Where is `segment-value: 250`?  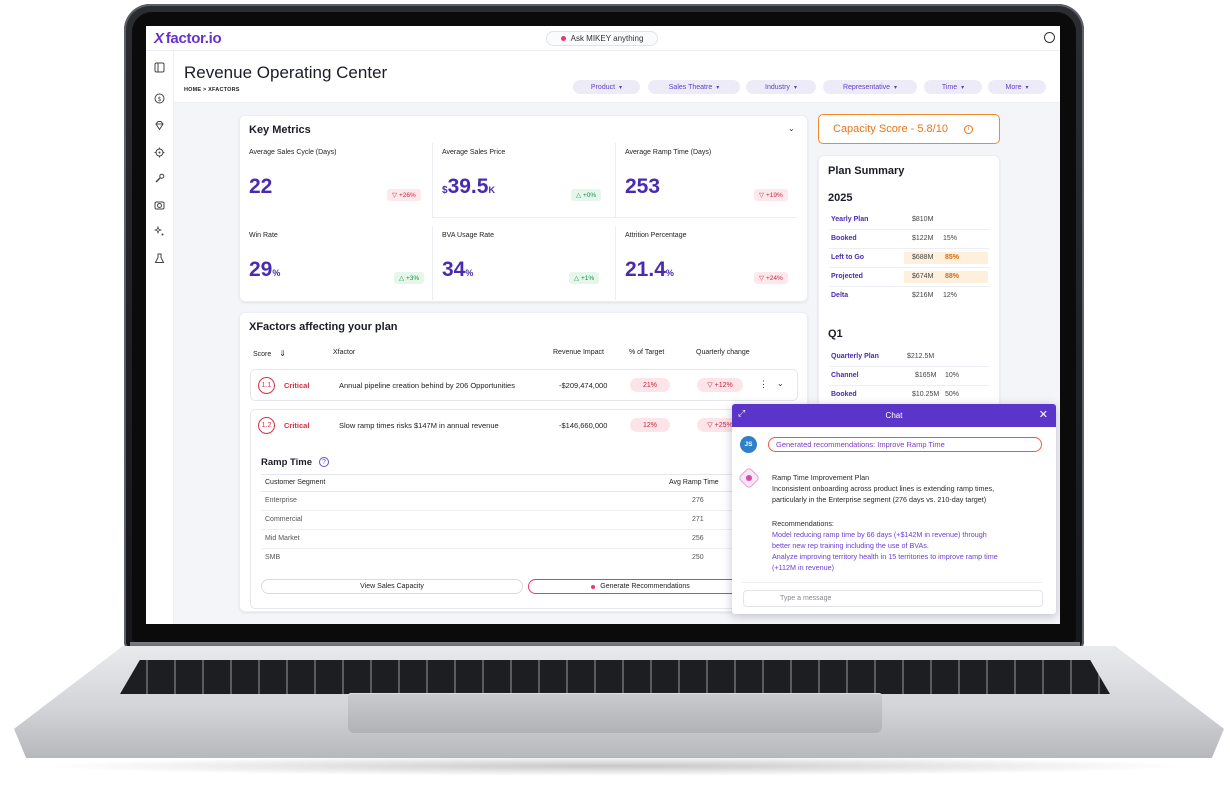 segment-value: 250 is located at coordinates (698, 557).